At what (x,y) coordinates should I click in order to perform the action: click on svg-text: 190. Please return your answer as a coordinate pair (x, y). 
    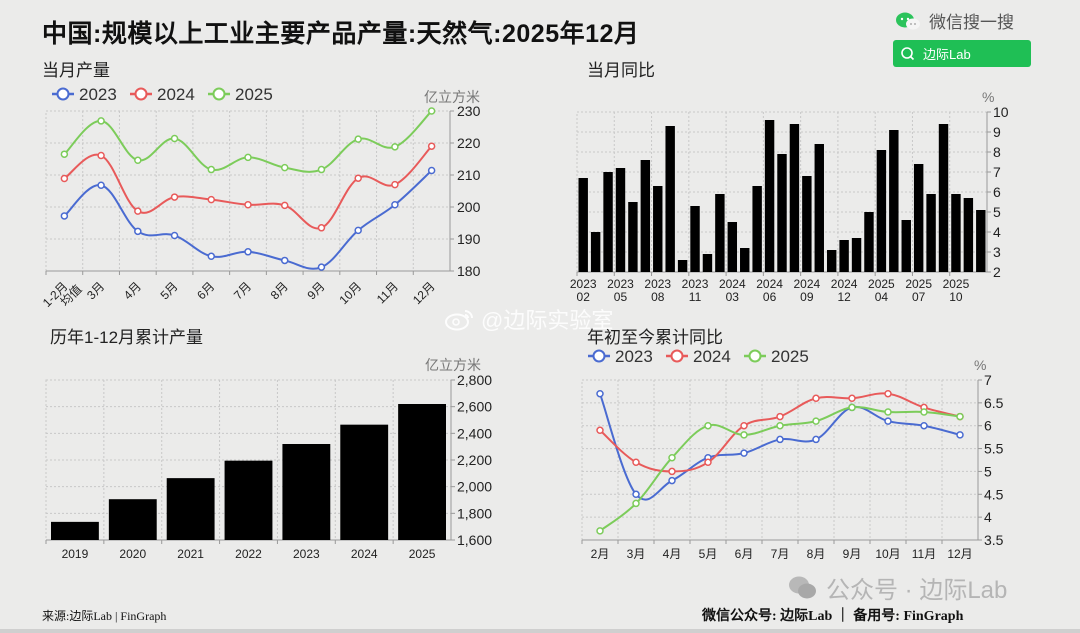
    Looking at the image, I should click on (469, 239).